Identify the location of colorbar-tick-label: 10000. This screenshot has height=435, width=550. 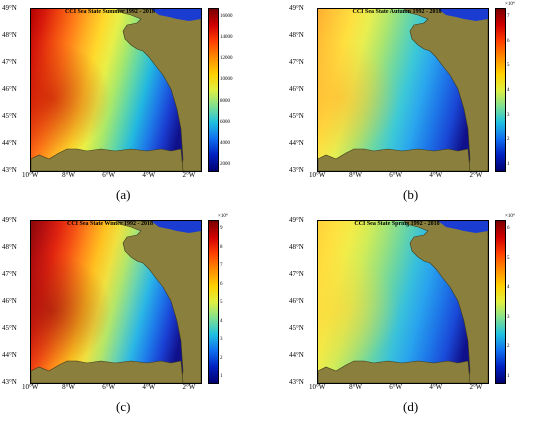
(226, 80).